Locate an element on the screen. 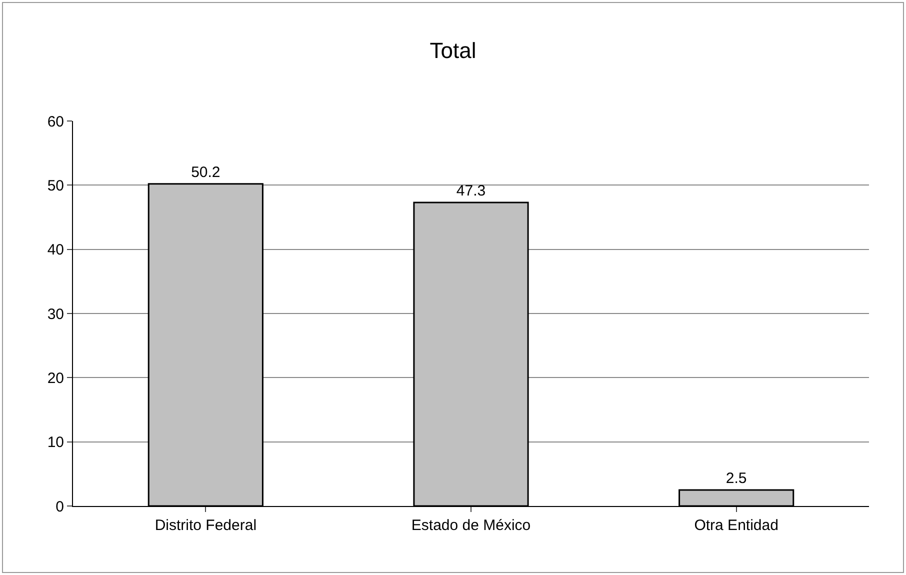 The width and height of the screenshot is (906, 575). x-tick-label: Estado de México is located at coordinates (471, 525).